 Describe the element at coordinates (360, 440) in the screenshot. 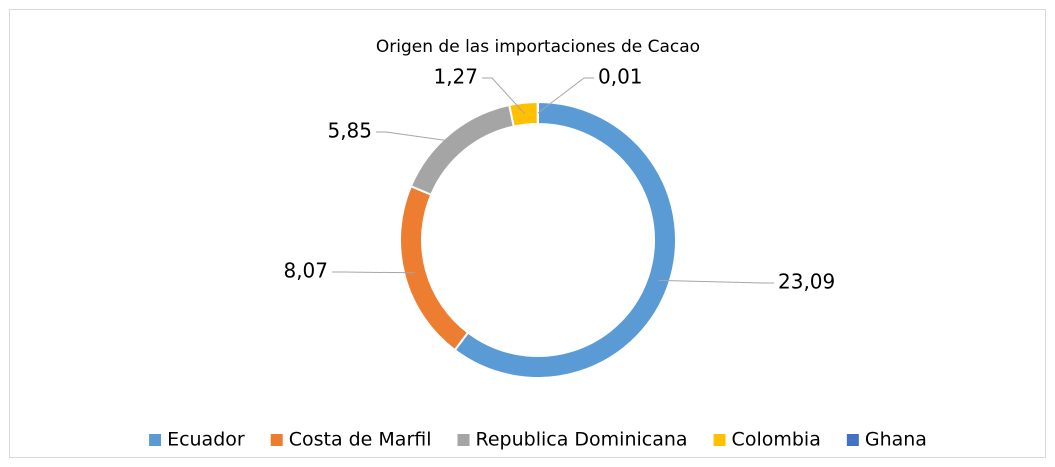

I see `legend-label: Costa de Marfil` at that location.